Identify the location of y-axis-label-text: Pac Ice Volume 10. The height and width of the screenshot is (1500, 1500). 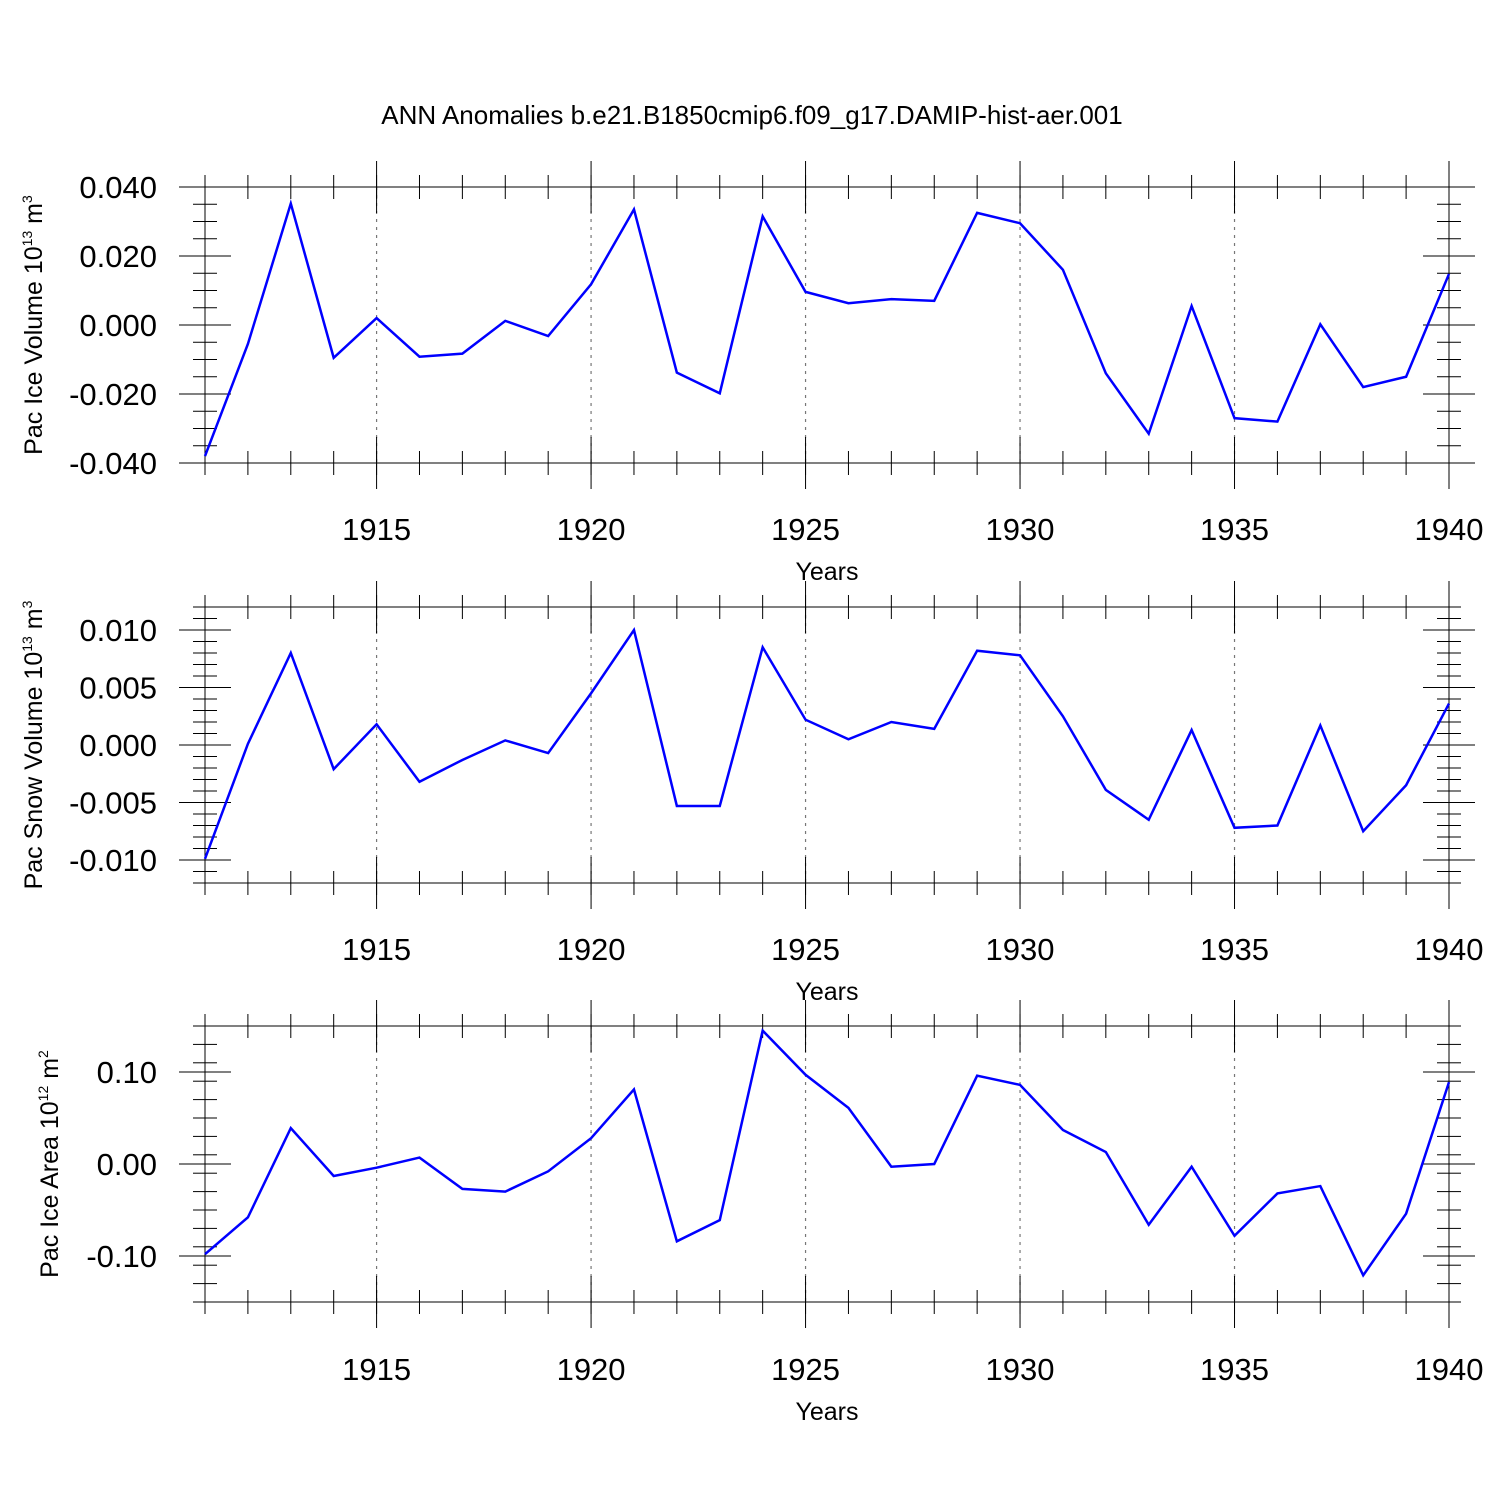
(34, 350).